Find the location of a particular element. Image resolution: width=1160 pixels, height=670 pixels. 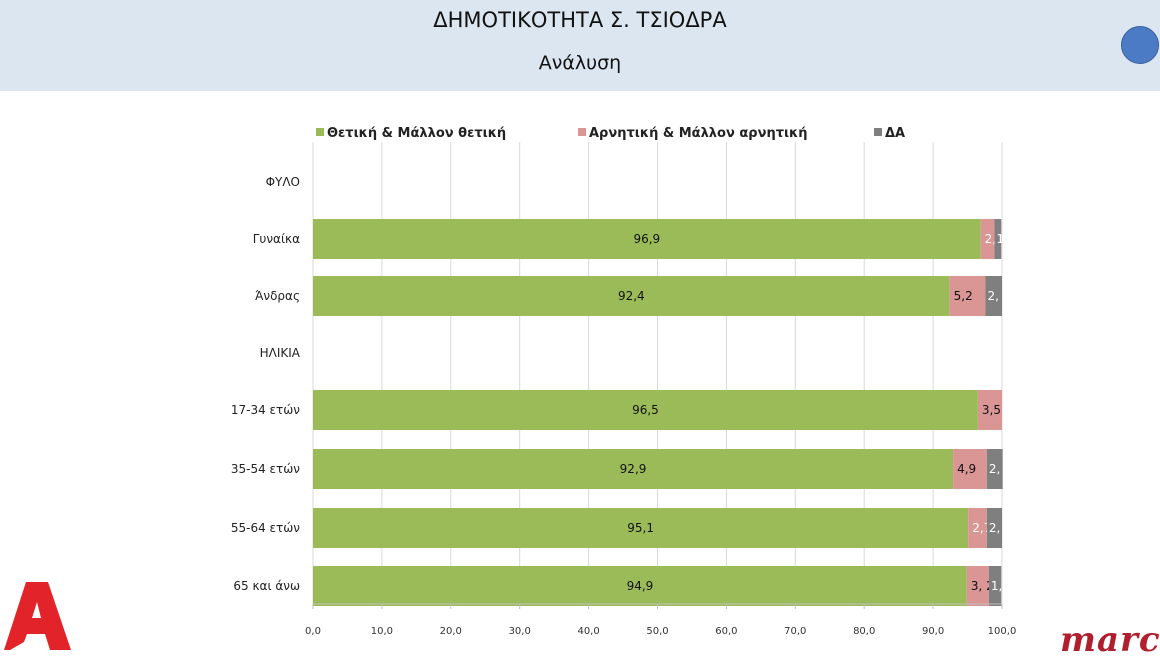

category-label: Γυναίκα is located at coordinates (276, 239).